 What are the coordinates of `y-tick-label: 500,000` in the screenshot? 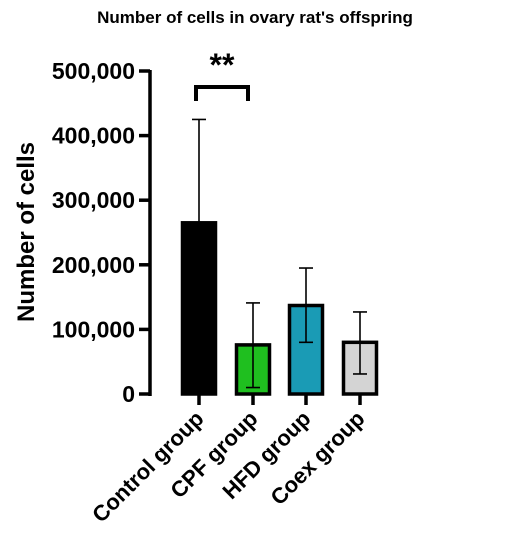 It's located at (93, 71).